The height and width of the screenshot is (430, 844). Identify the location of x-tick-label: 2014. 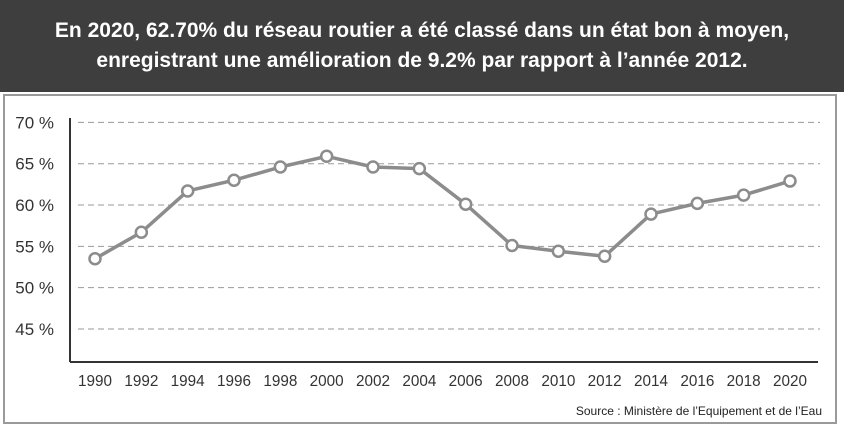
(651, 381).